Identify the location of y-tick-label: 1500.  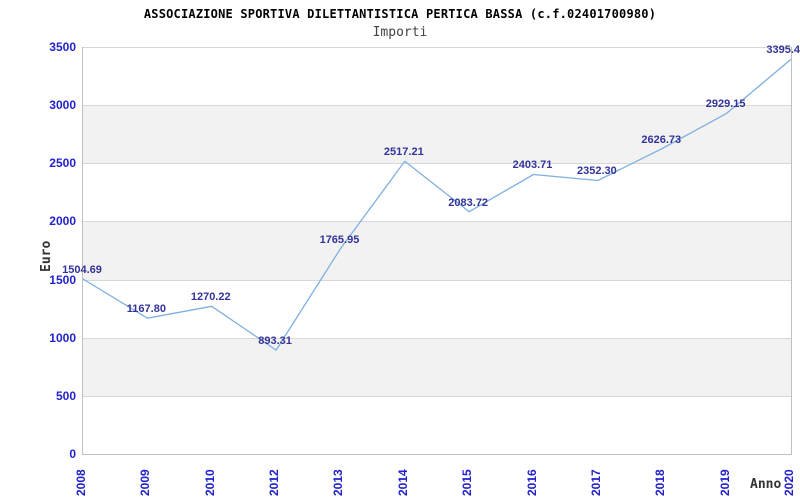
(62, 279).